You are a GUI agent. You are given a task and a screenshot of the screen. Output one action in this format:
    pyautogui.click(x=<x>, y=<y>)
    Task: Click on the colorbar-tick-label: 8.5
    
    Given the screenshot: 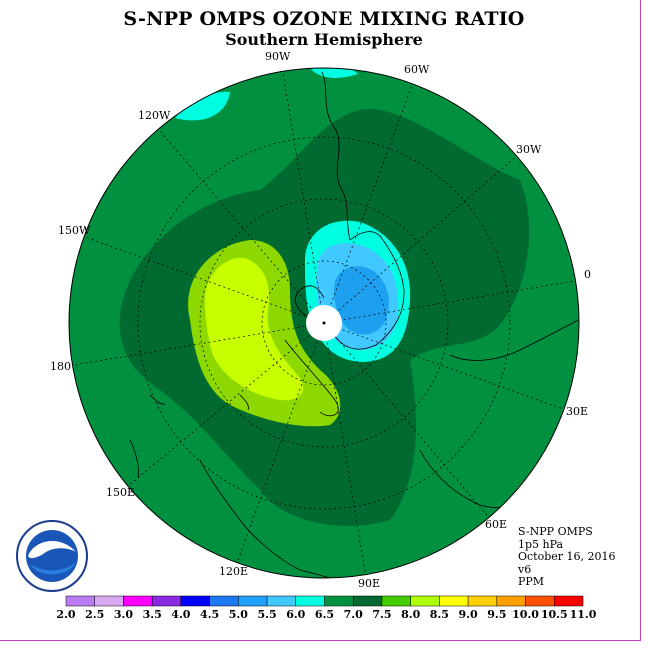 What is the action you would take?
    pyautogui.click(x=439, y=614)
    